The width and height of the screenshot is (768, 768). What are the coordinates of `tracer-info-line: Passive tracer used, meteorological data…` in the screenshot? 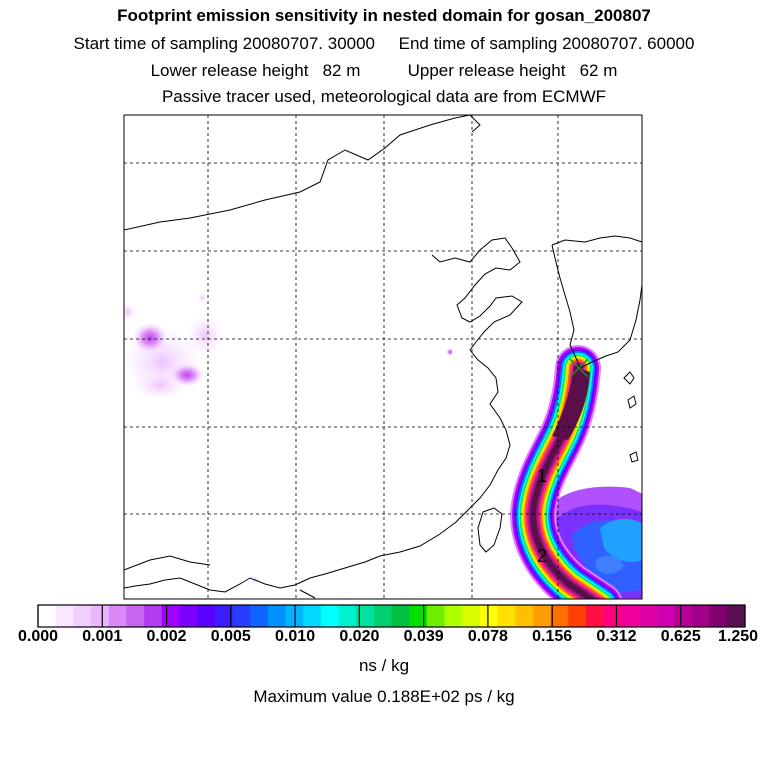 It's located at (384, 96).